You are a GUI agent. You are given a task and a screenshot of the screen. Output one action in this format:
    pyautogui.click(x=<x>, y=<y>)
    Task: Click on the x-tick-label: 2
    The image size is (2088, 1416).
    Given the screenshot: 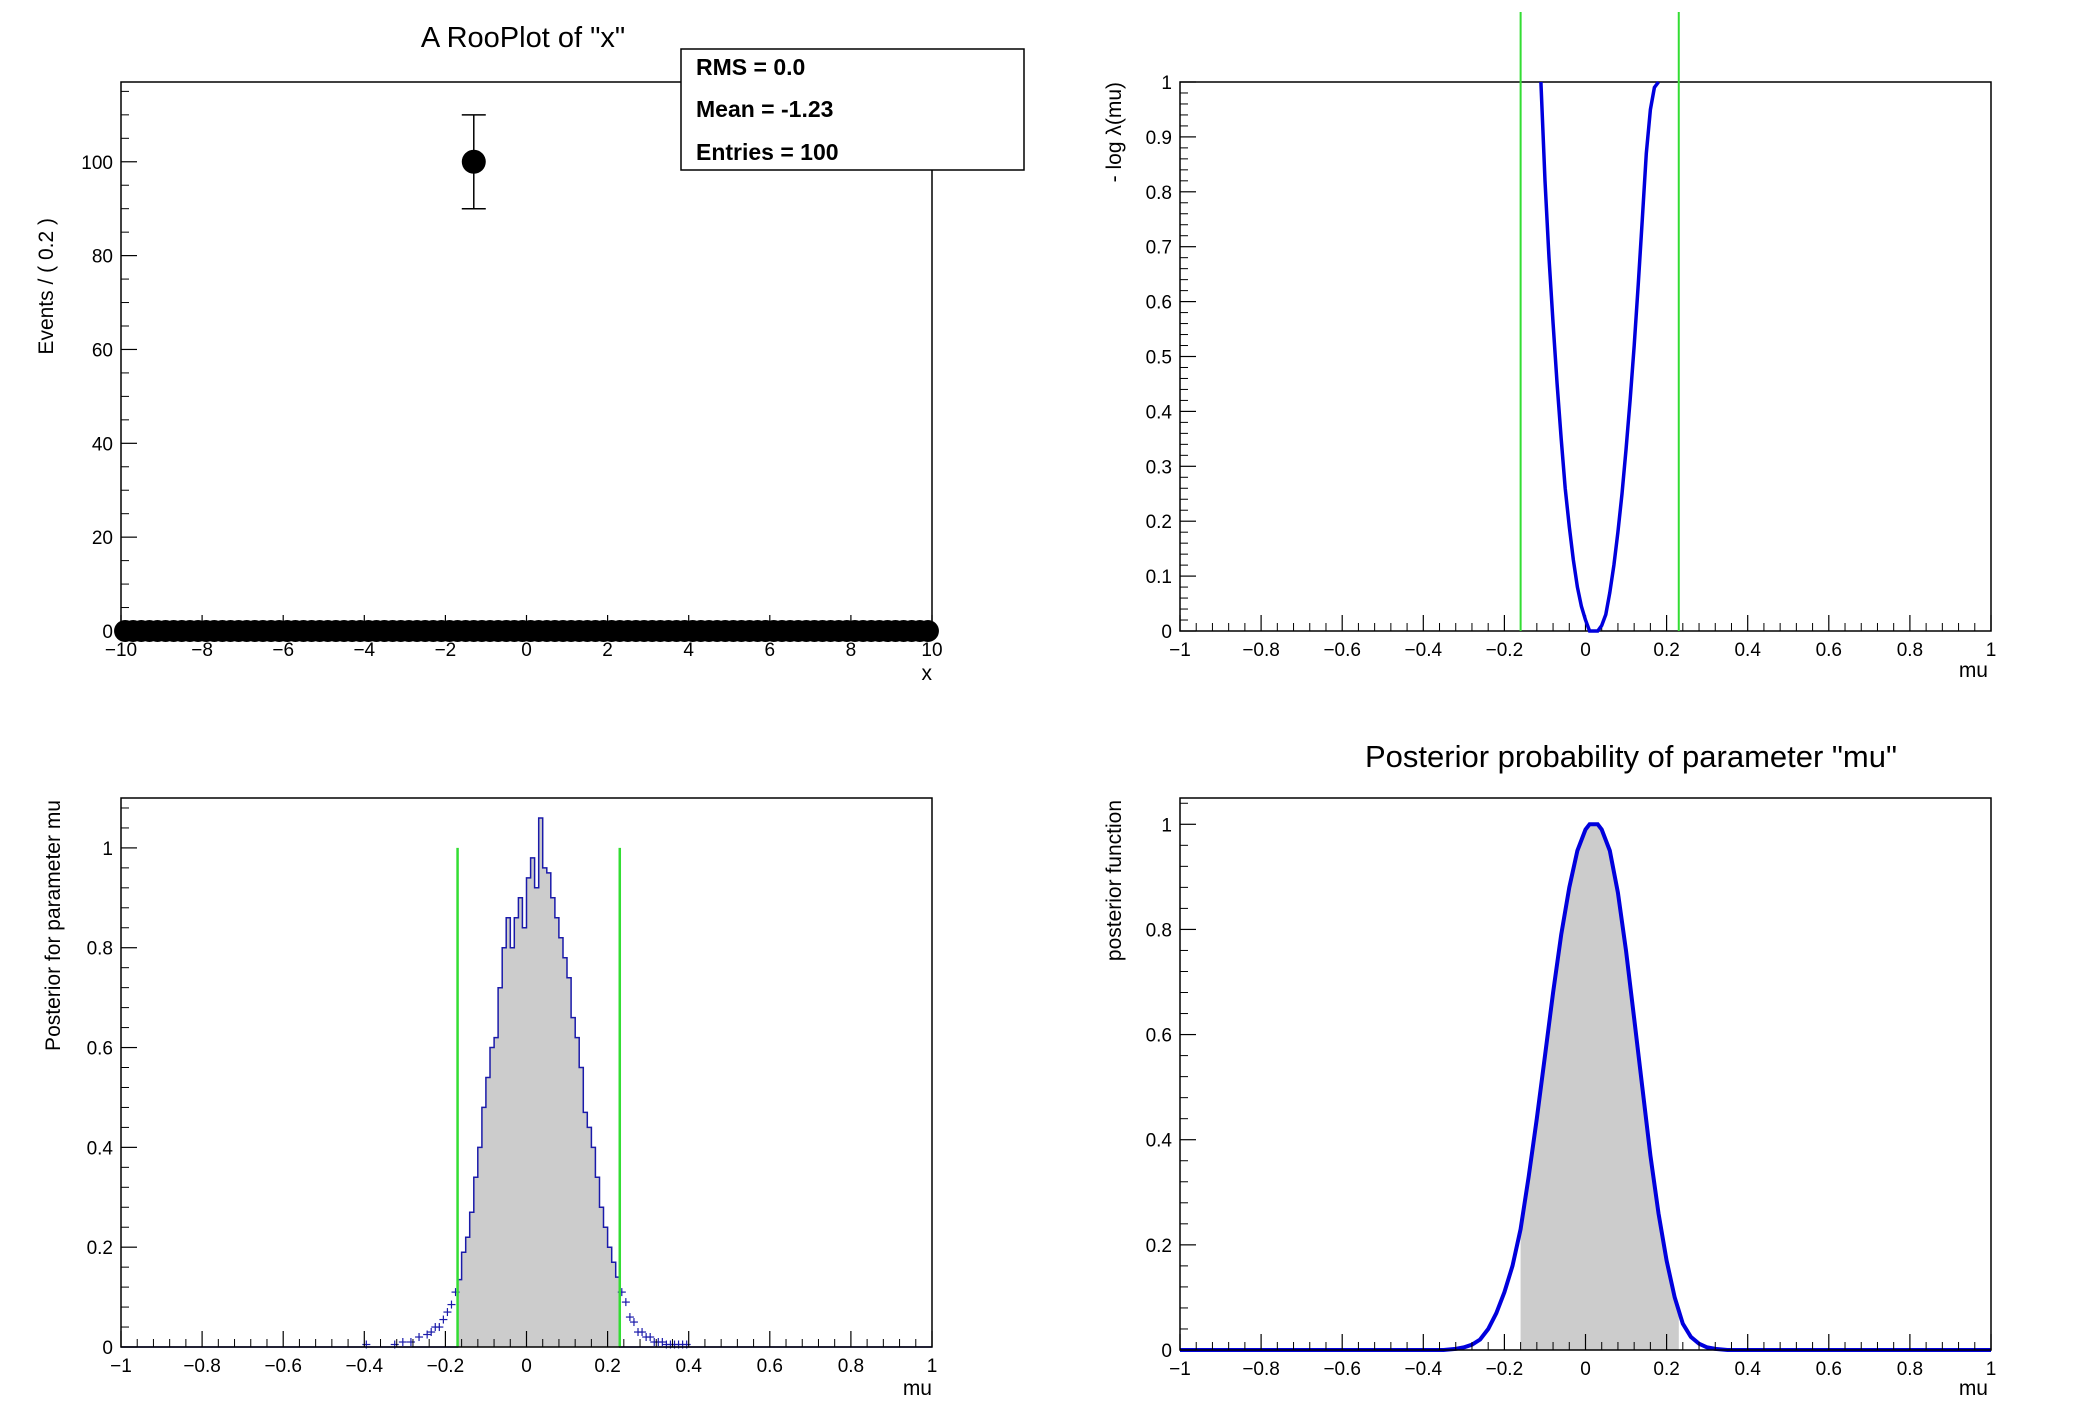 What is the action you would take?
    pyautogui.click(x=607, y=650)
    